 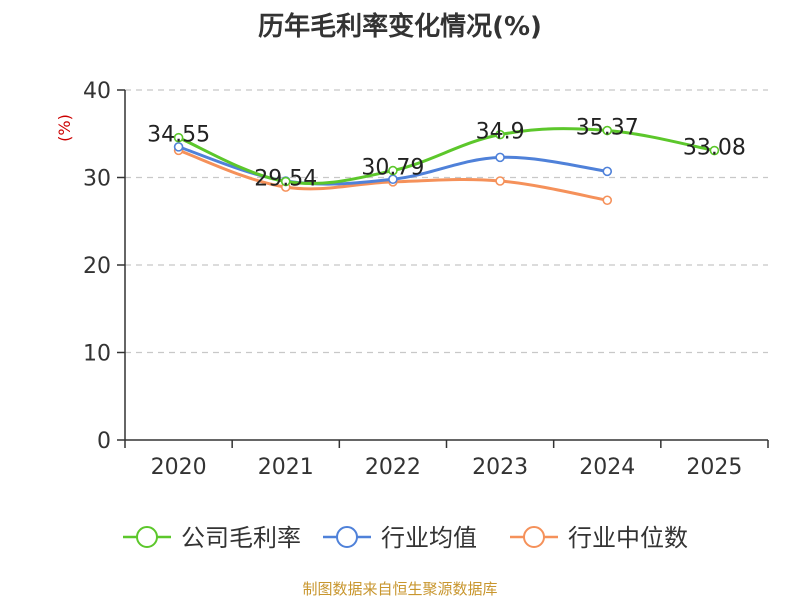 What do you see at coordinates (429, 538) in the screenshot?
I see `legend-label: 行业均值` at bounding box center [429, 538].